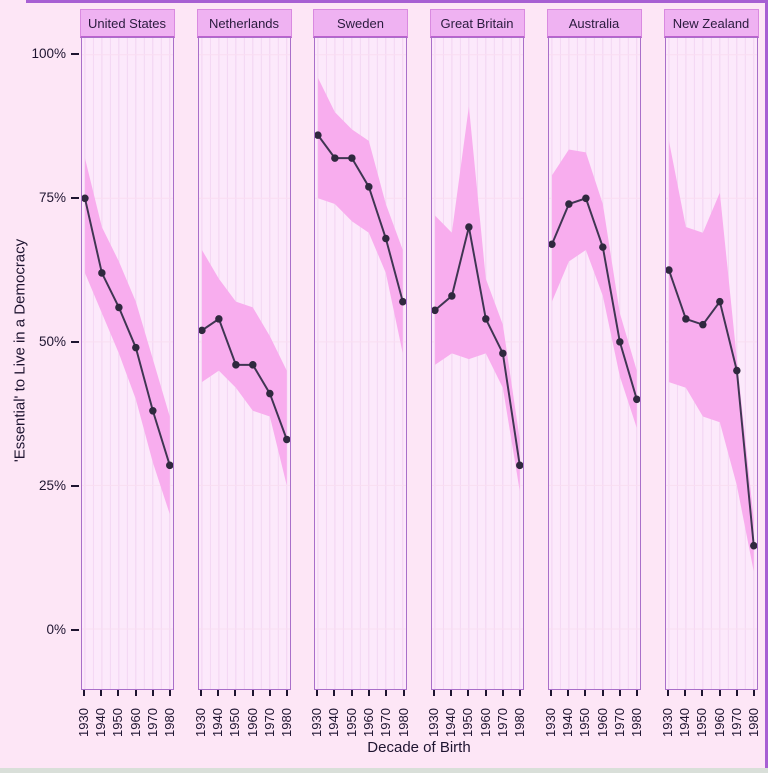 The image size is (768, 773). I want to click on facet-strip-sweden: Sweden, so click(360, 23).